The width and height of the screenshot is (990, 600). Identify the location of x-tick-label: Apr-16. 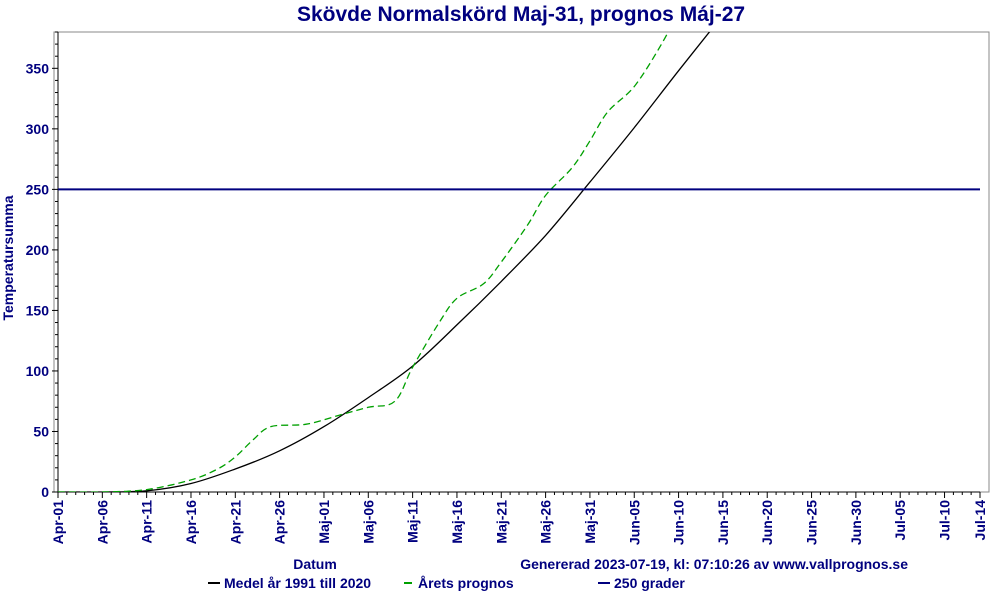
(191, 522).